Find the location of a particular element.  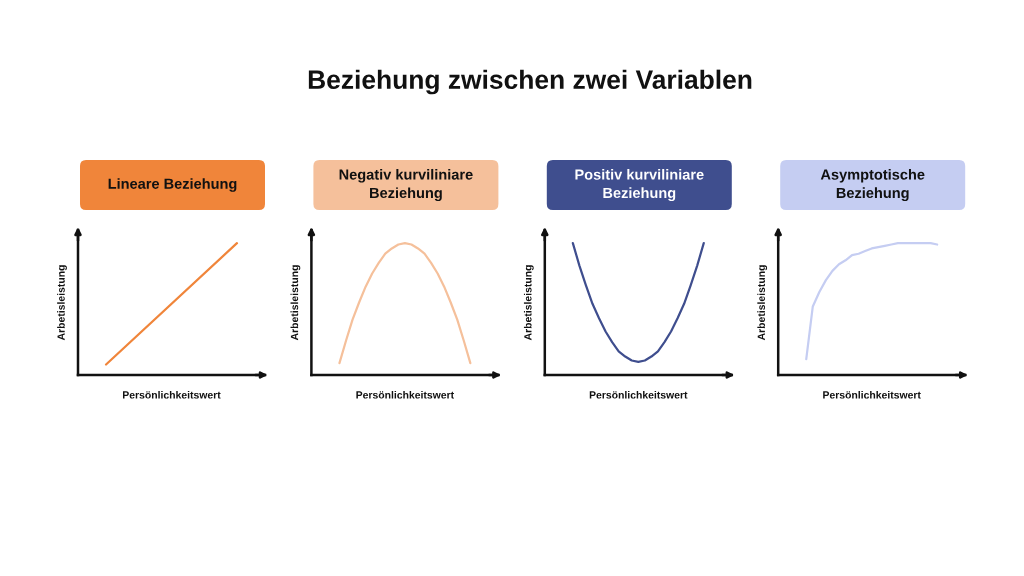

chart-title: Lineare Beziehung is located at coordinates (172, 185).